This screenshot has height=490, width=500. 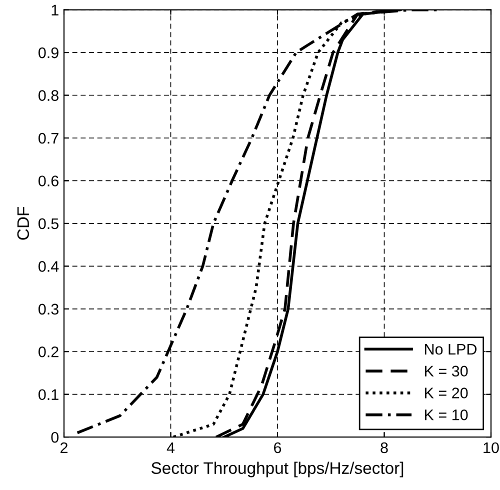 I want to click on legend-label: K = 10, so click(x=446, y=414).